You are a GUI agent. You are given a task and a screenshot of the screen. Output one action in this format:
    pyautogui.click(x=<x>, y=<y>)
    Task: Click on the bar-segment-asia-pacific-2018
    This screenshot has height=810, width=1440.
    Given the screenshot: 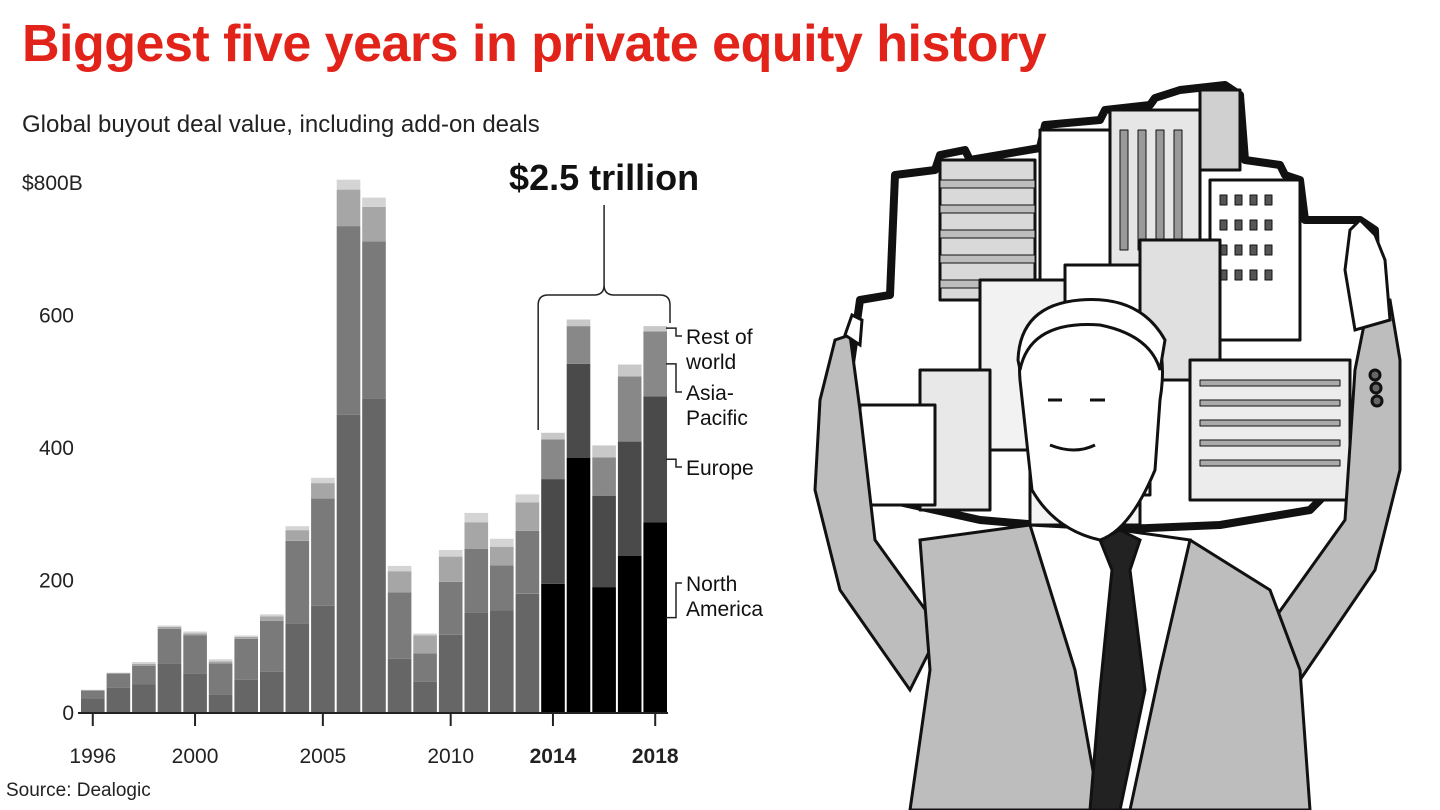 What is the action you would take?
    pyautogui.click(x=655, y=364)
    